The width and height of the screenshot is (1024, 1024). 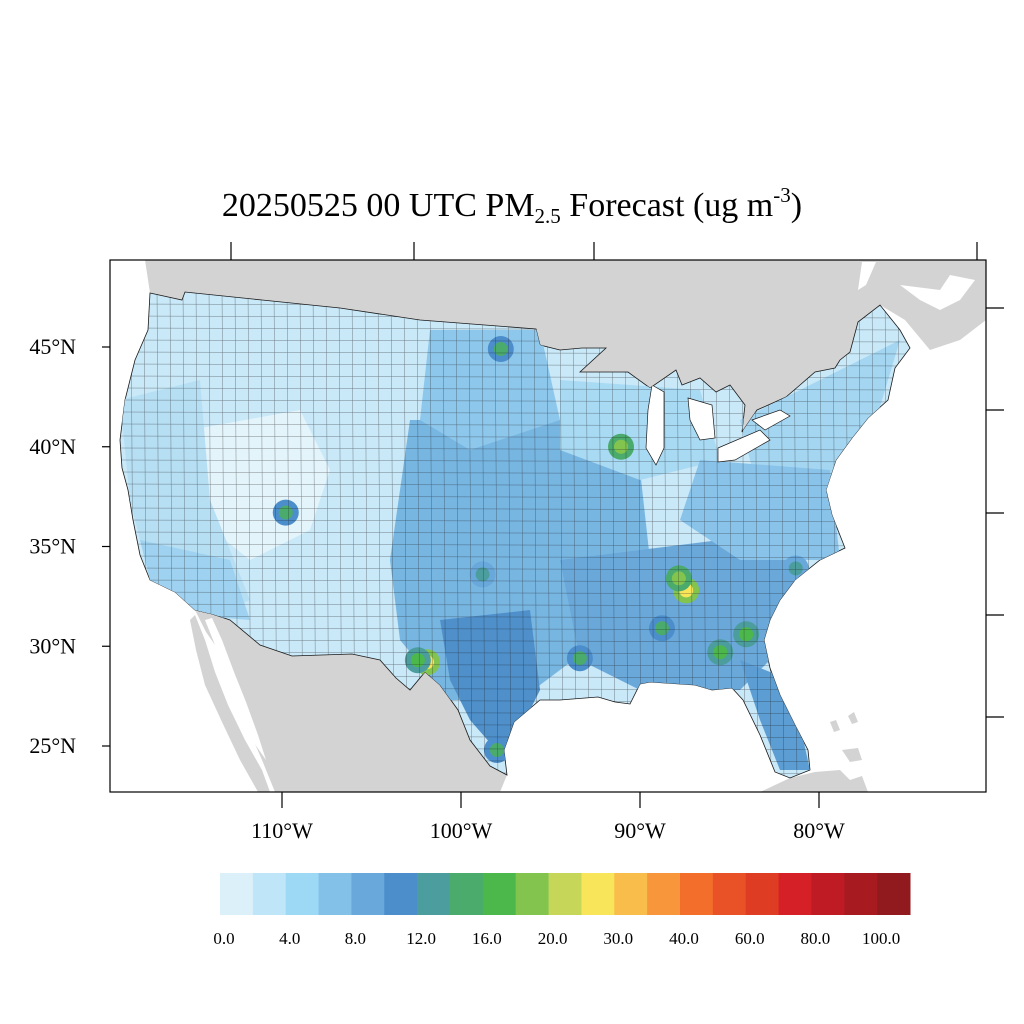 What do you see at coordinates (618, 938) in the screenshot?
I see `colorbar-label: 30.0` at bounding box center [618, 938].